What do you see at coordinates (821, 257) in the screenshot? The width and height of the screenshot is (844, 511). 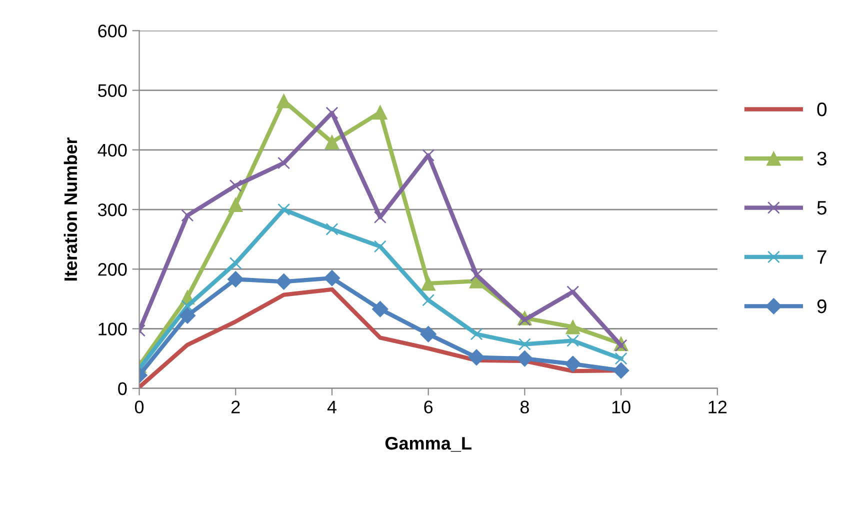 I see `legend-label: 7` at bounding box center [821, 257].